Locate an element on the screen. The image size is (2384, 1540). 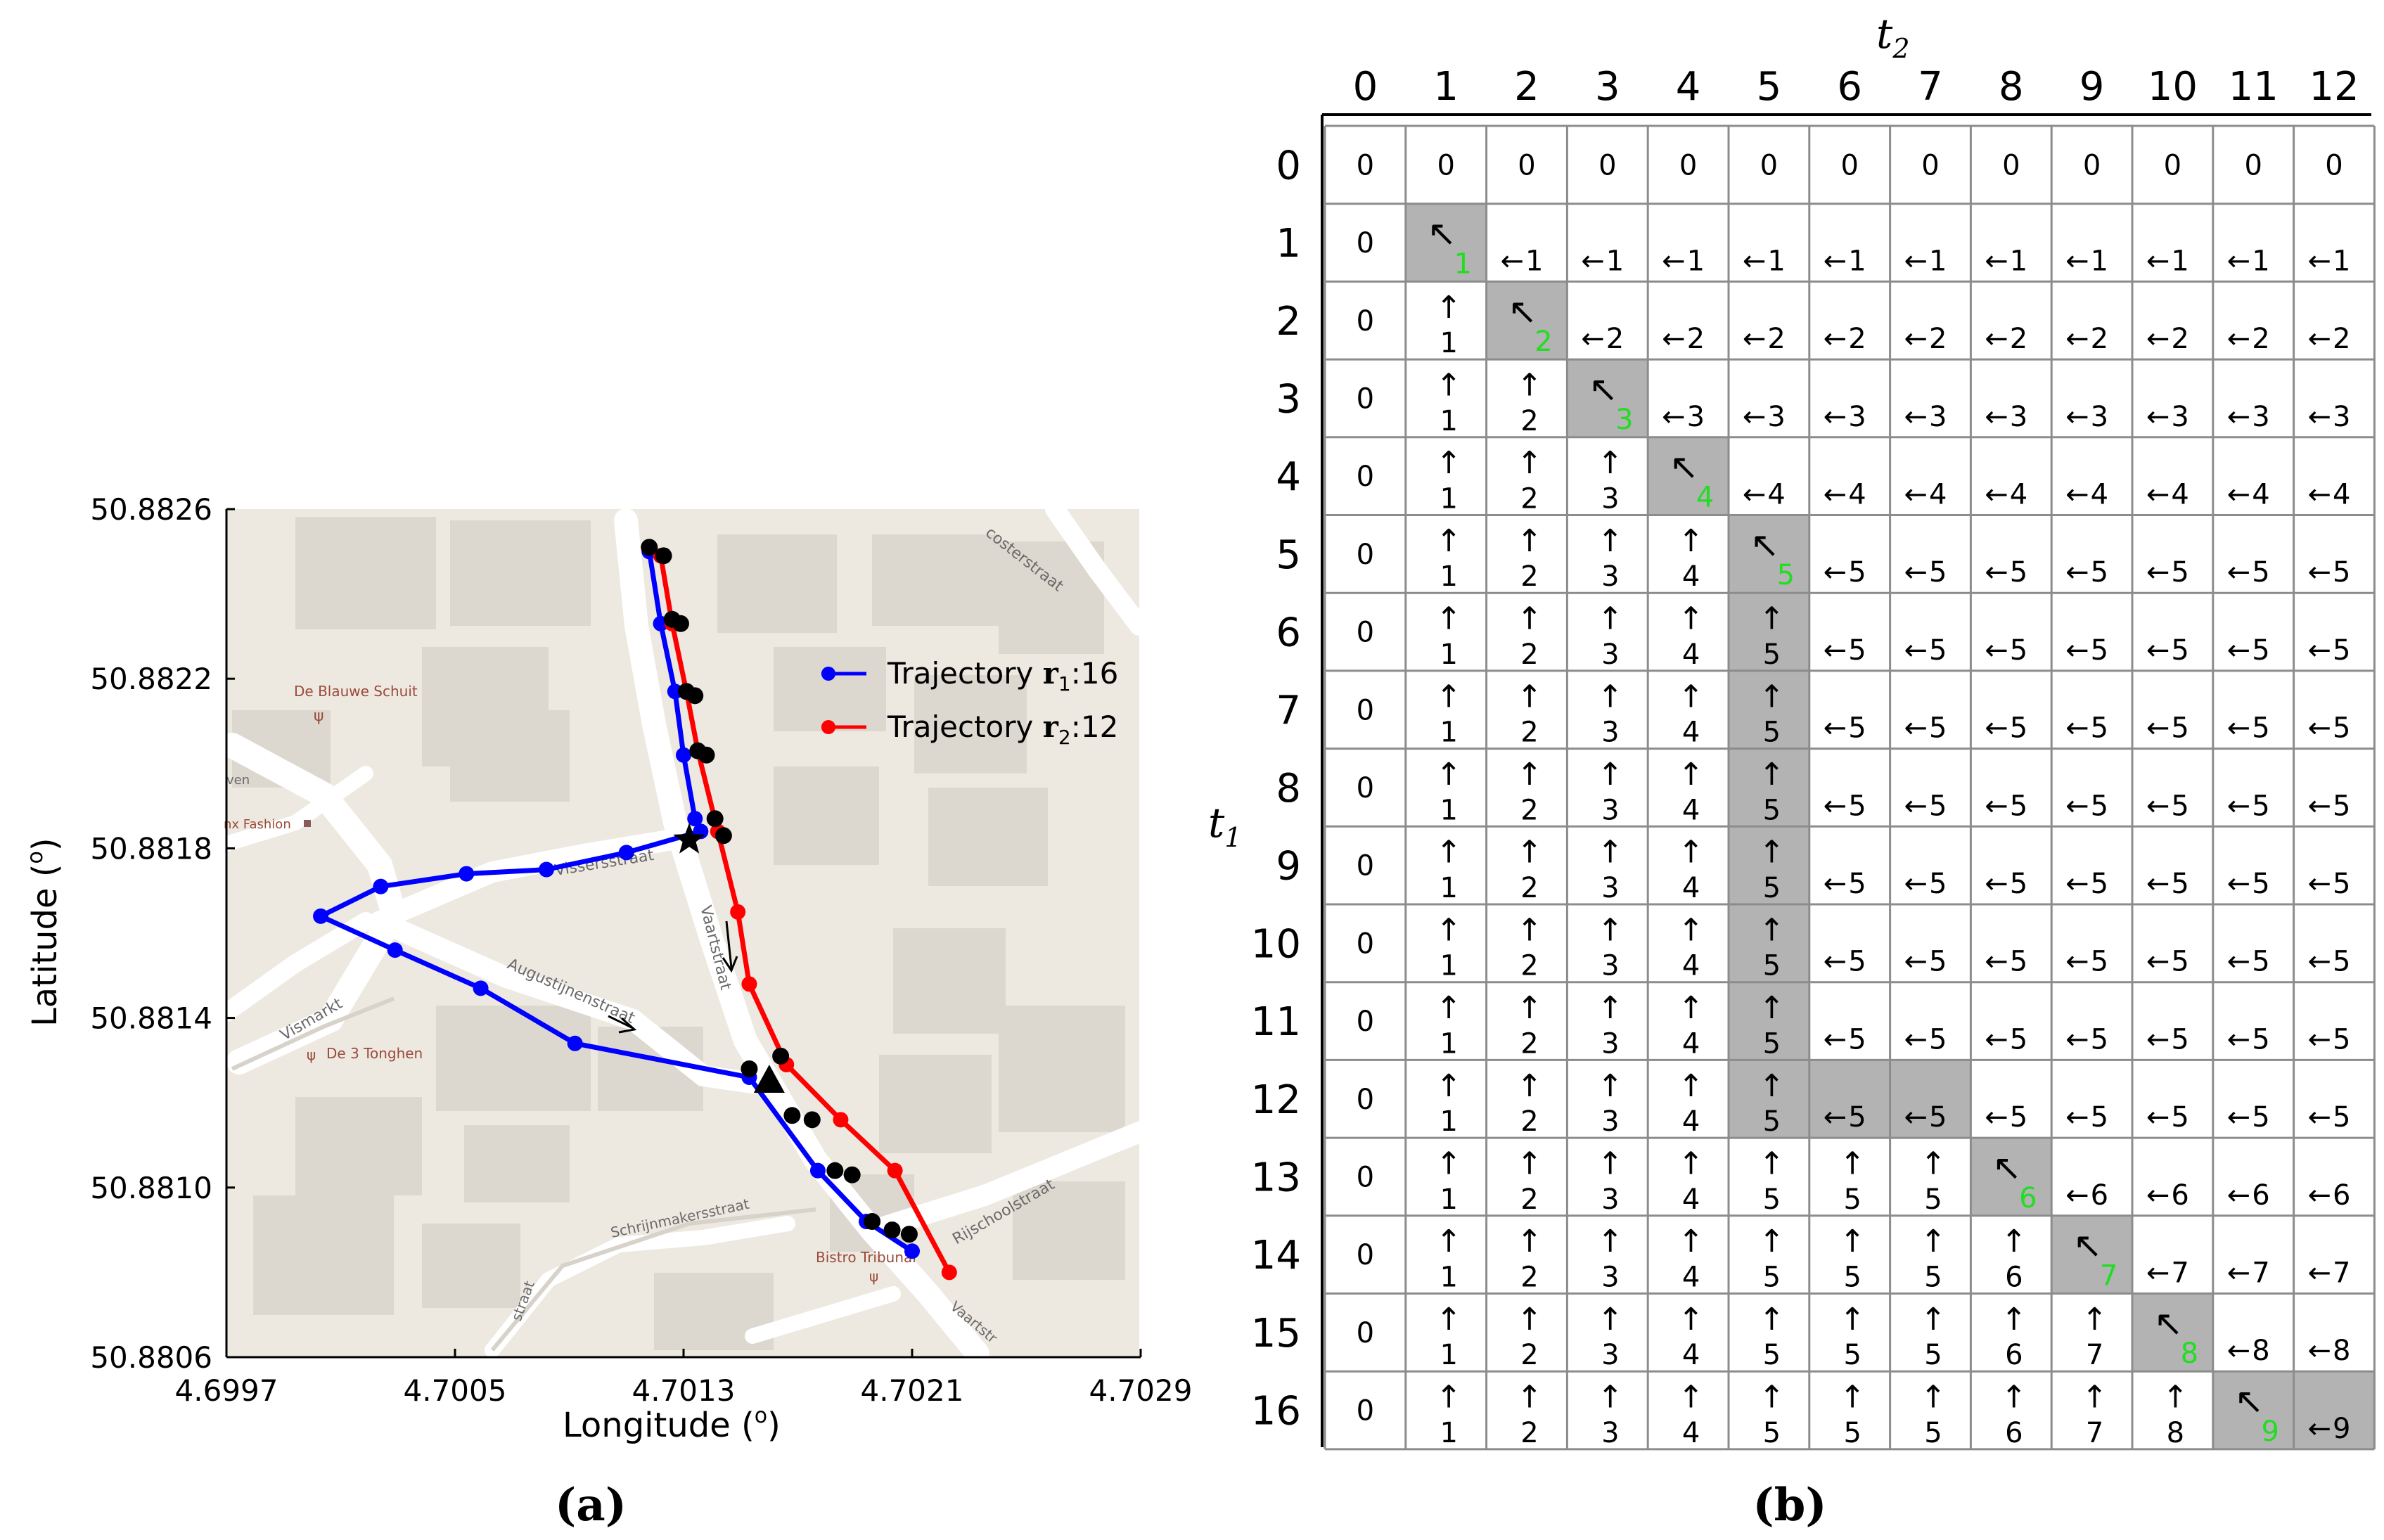
column-header-t2: 10 is located at coordinates (2173, 87).